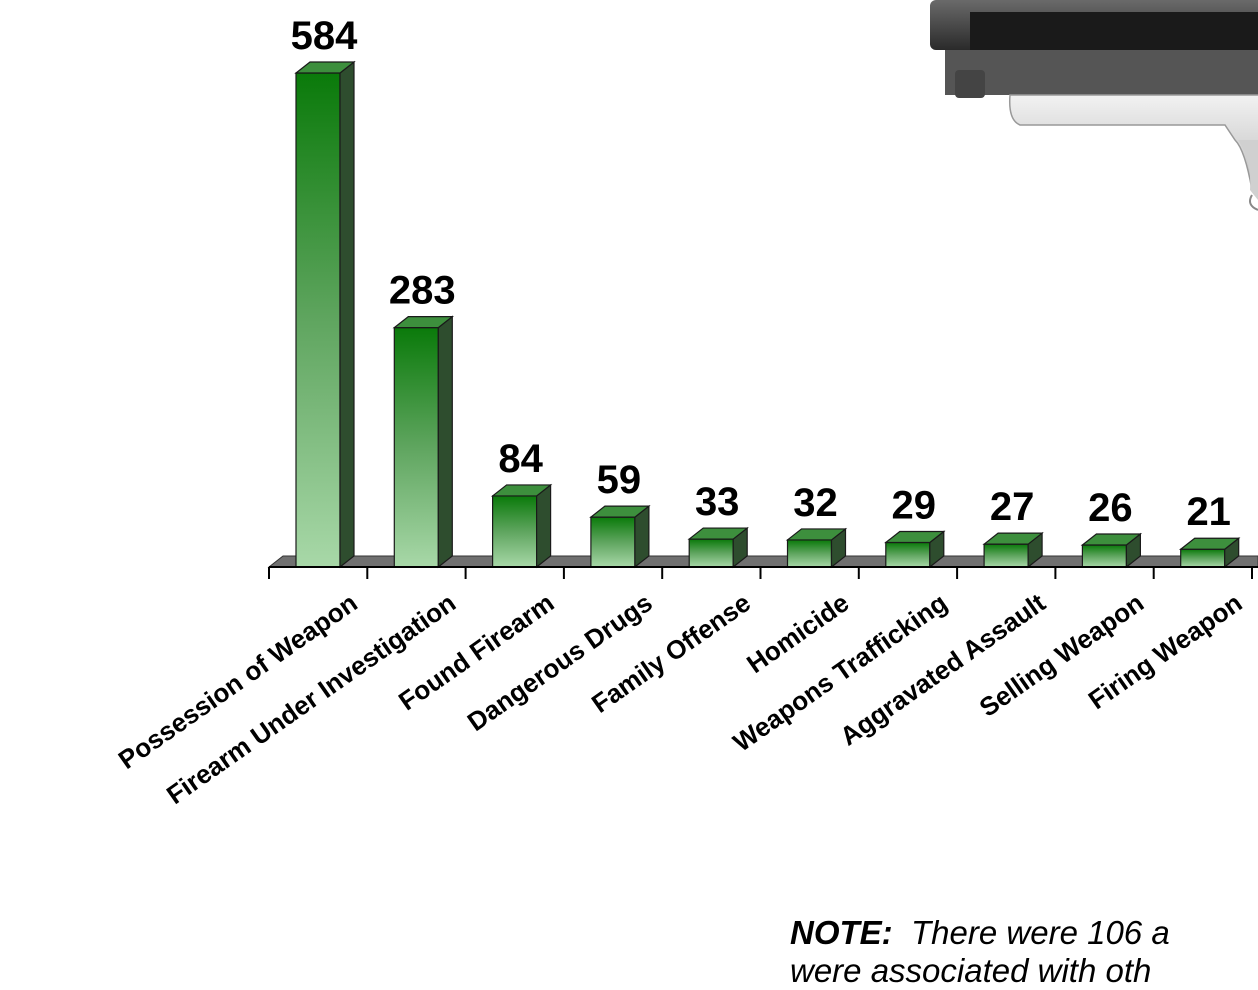 The width and height of the screenshot is (1258, 990). I want to click on note-line-2: were associated with oth, so click(971, 970).